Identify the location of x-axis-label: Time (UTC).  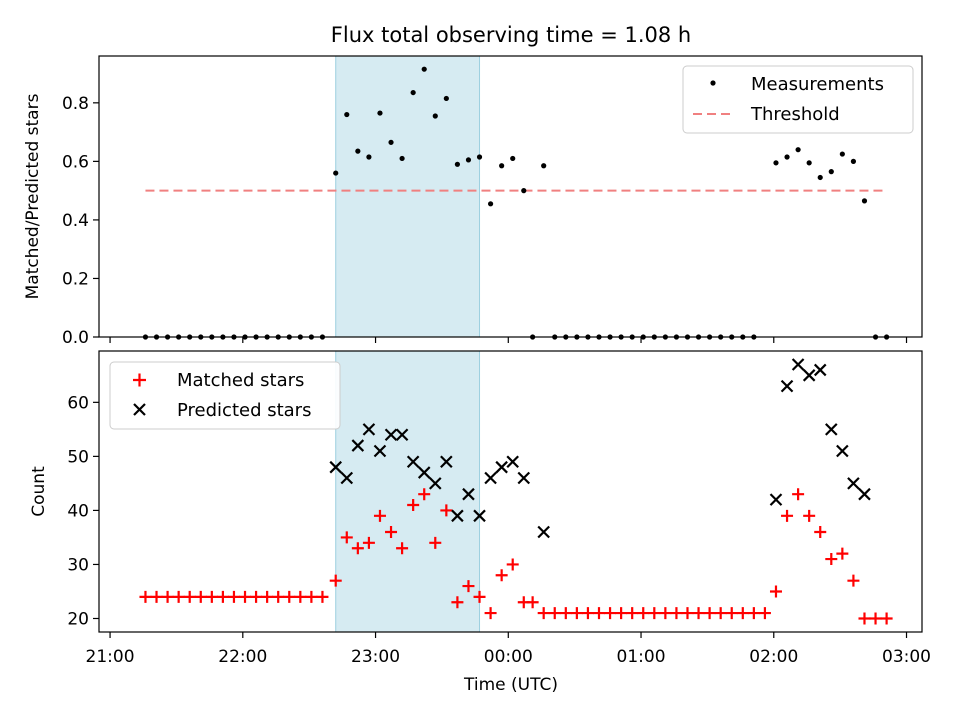
(510, 685).